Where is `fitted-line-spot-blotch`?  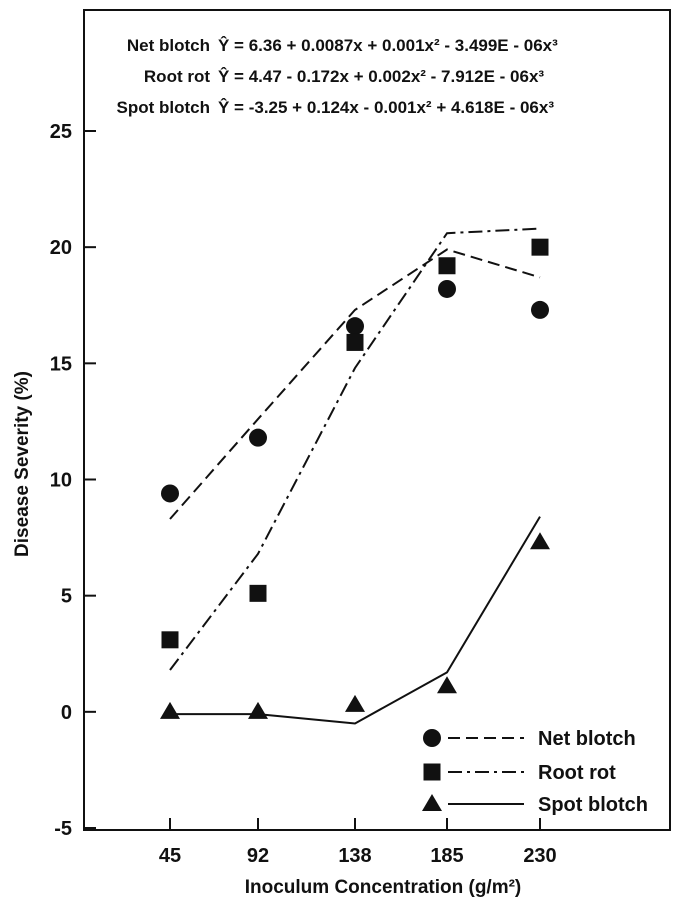 fitted-line-spot-blotch is located at coordinates (355, 620).